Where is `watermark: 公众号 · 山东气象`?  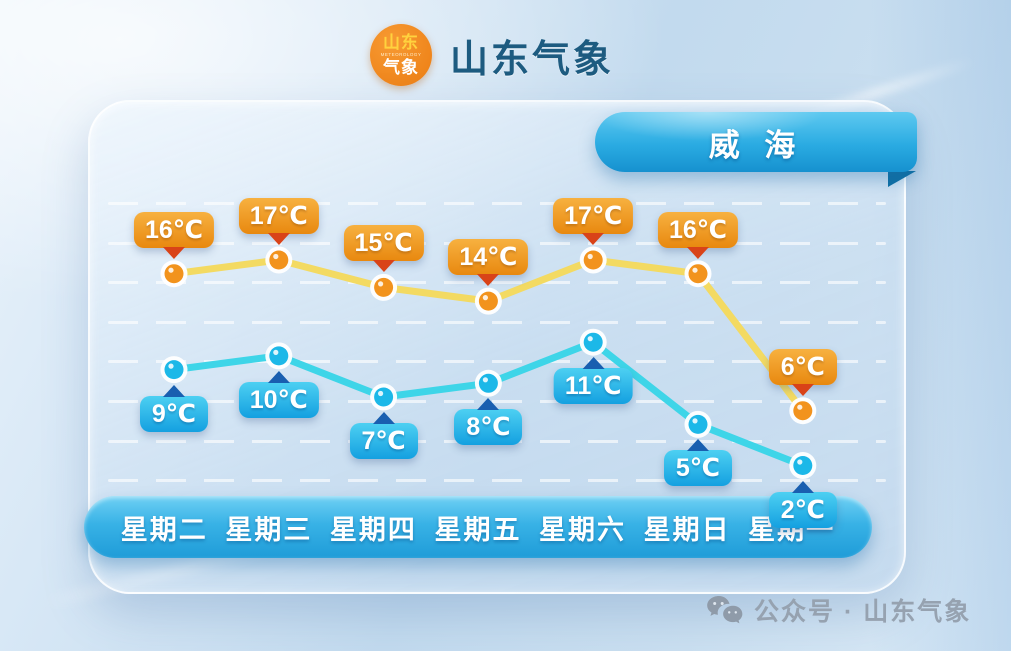 watermark: 公众号 · 山东气象 is located at coordinates (838, 610).